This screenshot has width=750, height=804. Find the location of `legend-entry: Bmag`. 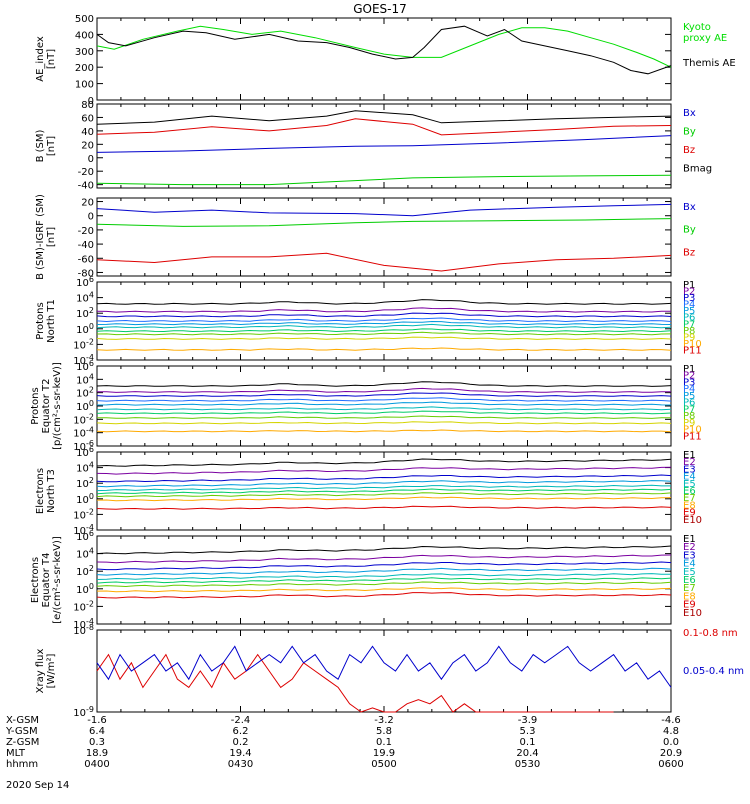

legend-entry: Bmag is located at coordinates (697, 169).